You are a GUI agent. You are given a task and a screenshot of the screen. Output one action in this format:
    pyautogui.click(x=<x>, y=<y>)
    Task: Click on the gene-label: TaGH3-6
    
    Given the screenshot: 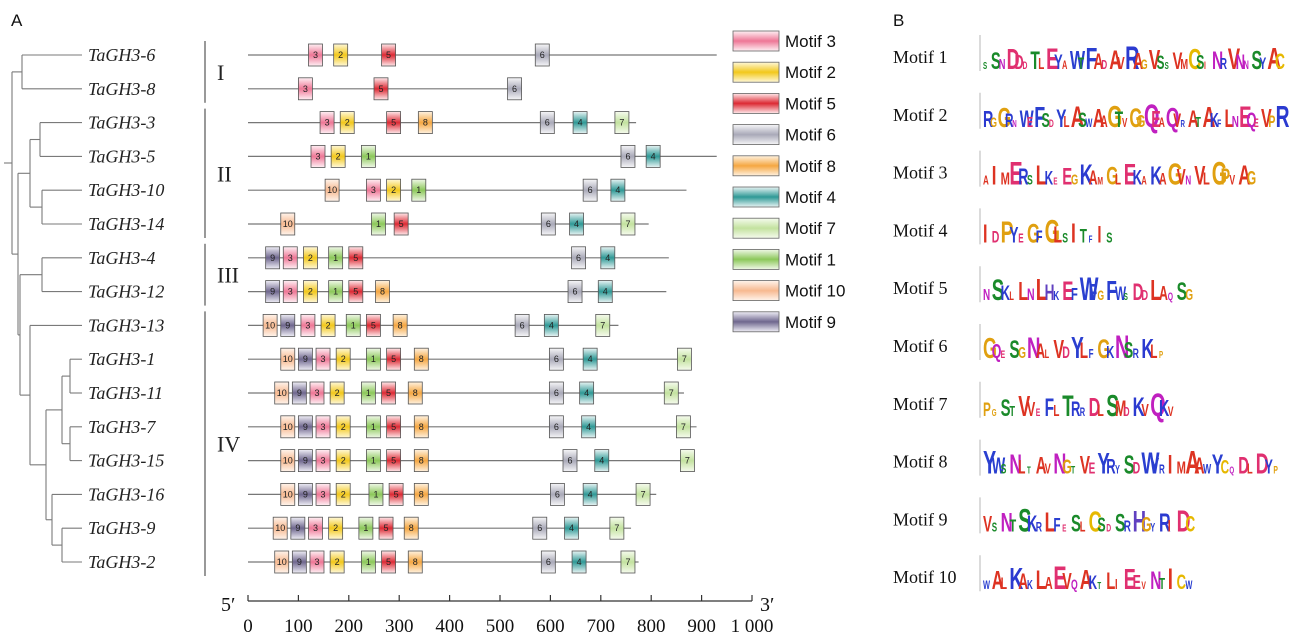 What is the action you would take?
    pyautogui.click(x=121, y=55)
    